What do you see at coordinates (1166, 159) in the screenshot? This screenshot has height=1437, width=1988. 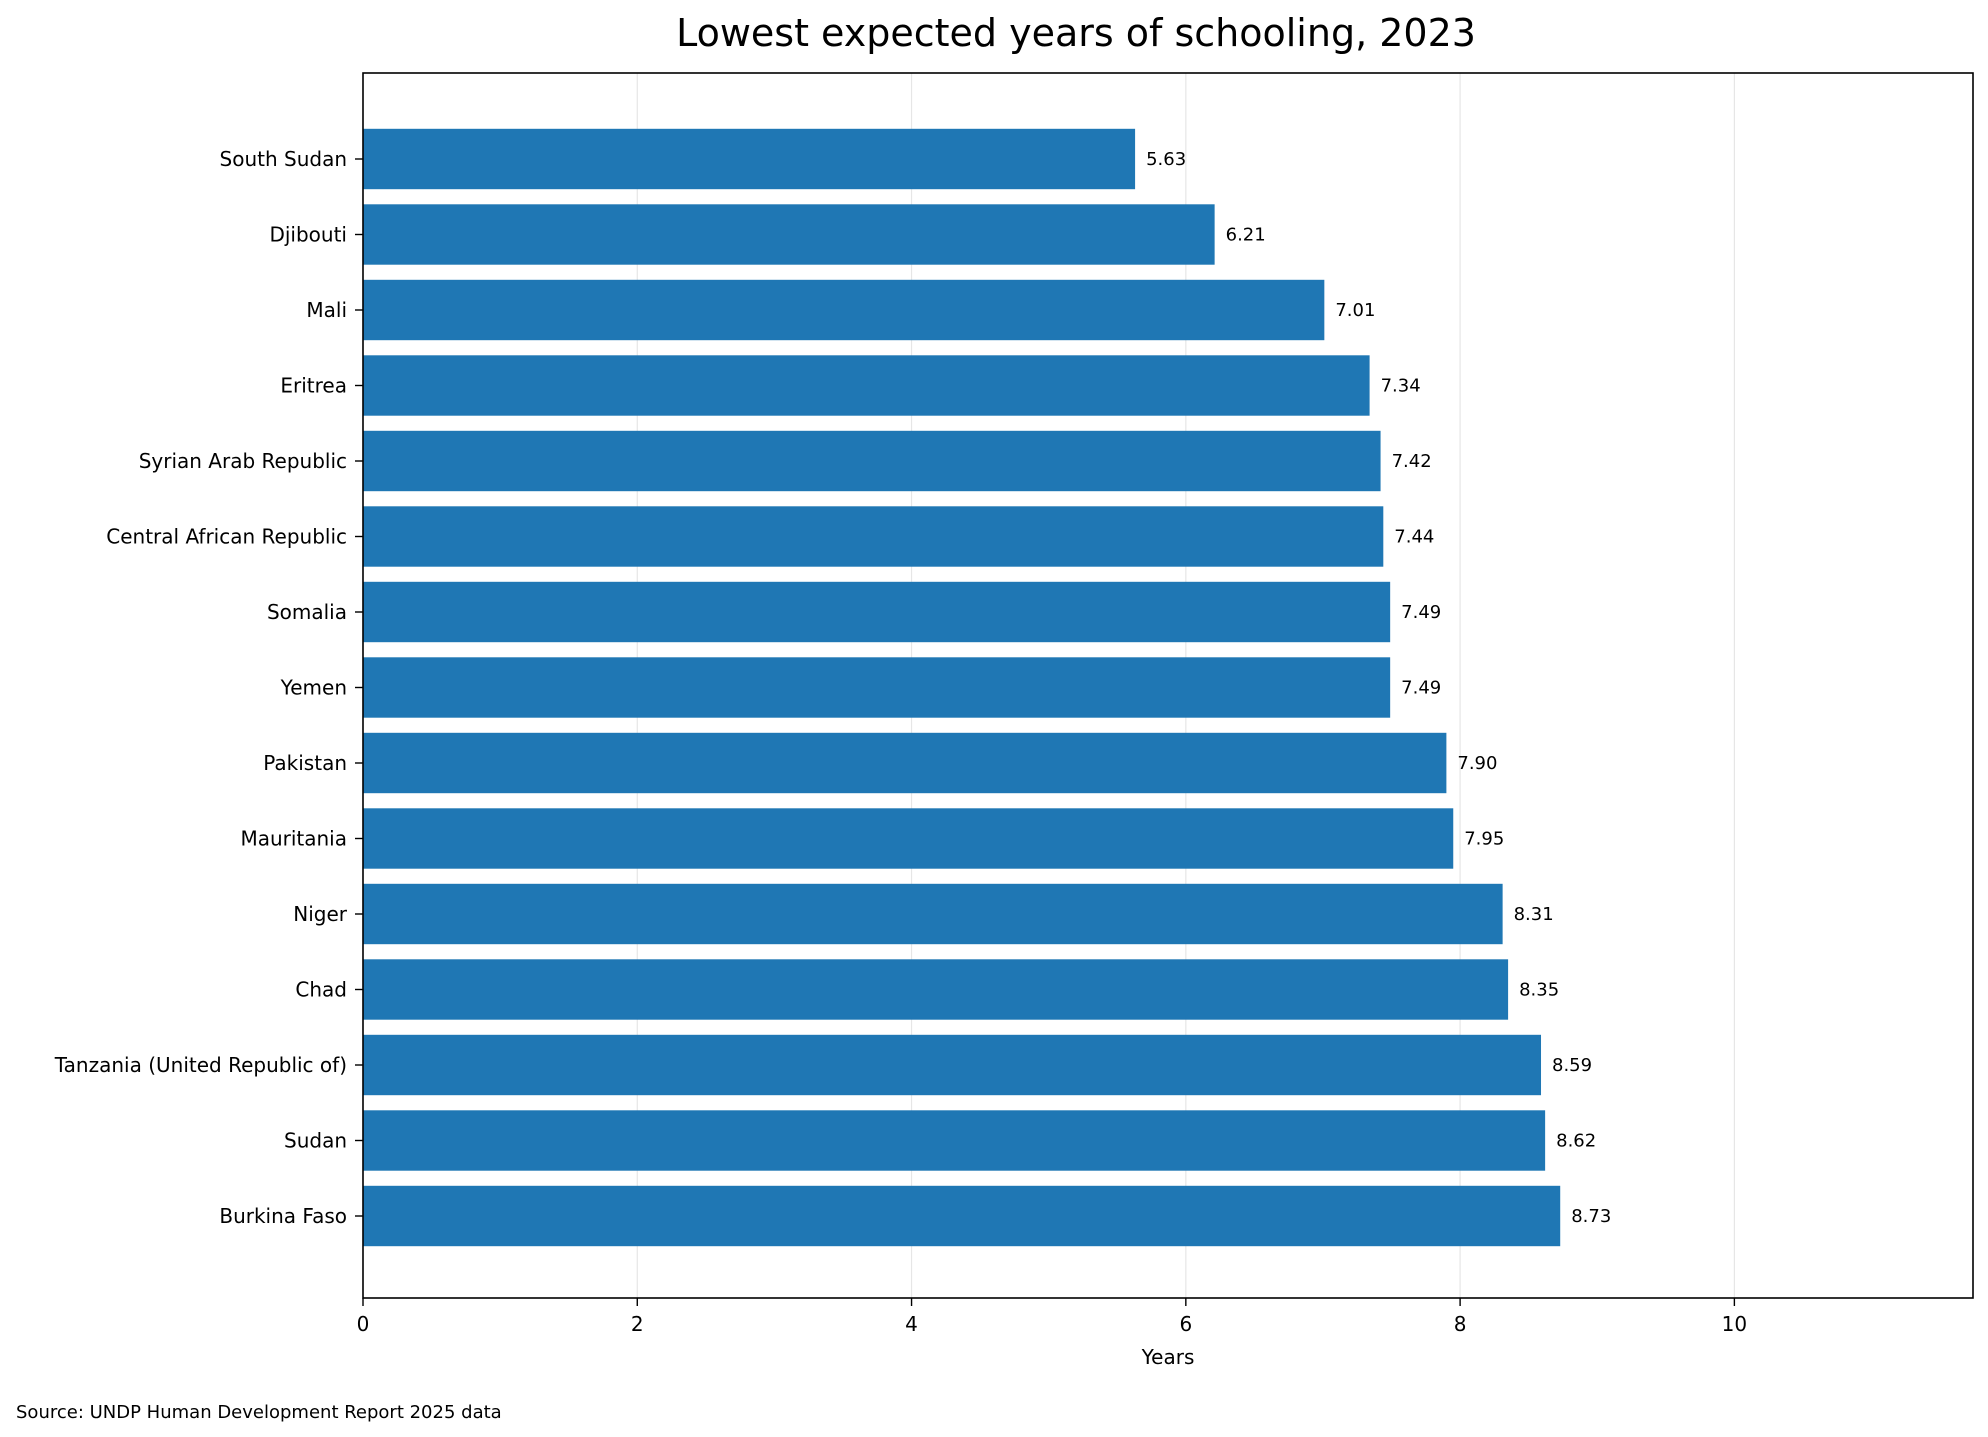 I see `data-label: 5.63` at bounding box center [1166, 159].